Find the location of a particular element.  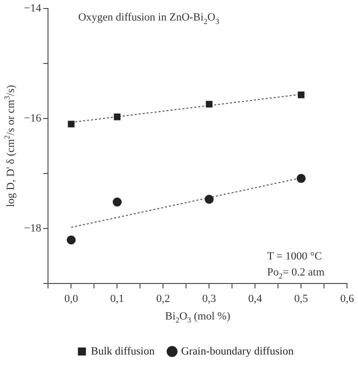

x-tick-label: 0,4 is located at coordinates (255, 298).